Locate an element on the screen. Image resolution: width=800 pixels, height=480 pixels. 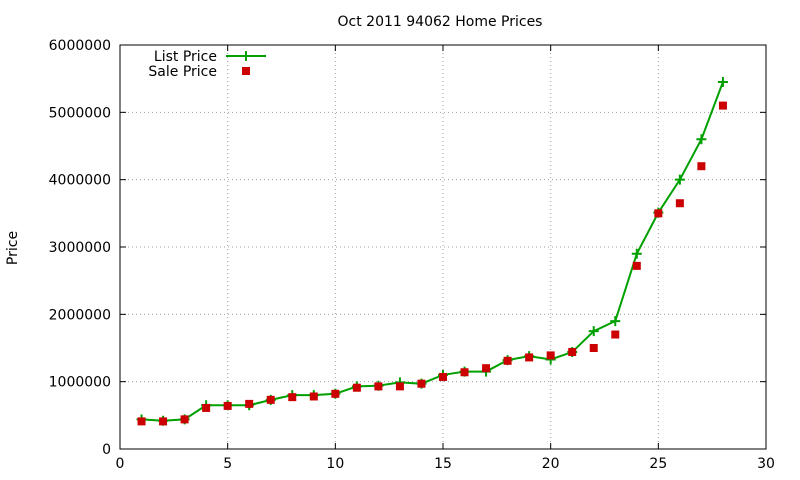
chart-title: Oct 2011 94062 Home Prices is located at coordinates (440, 22).